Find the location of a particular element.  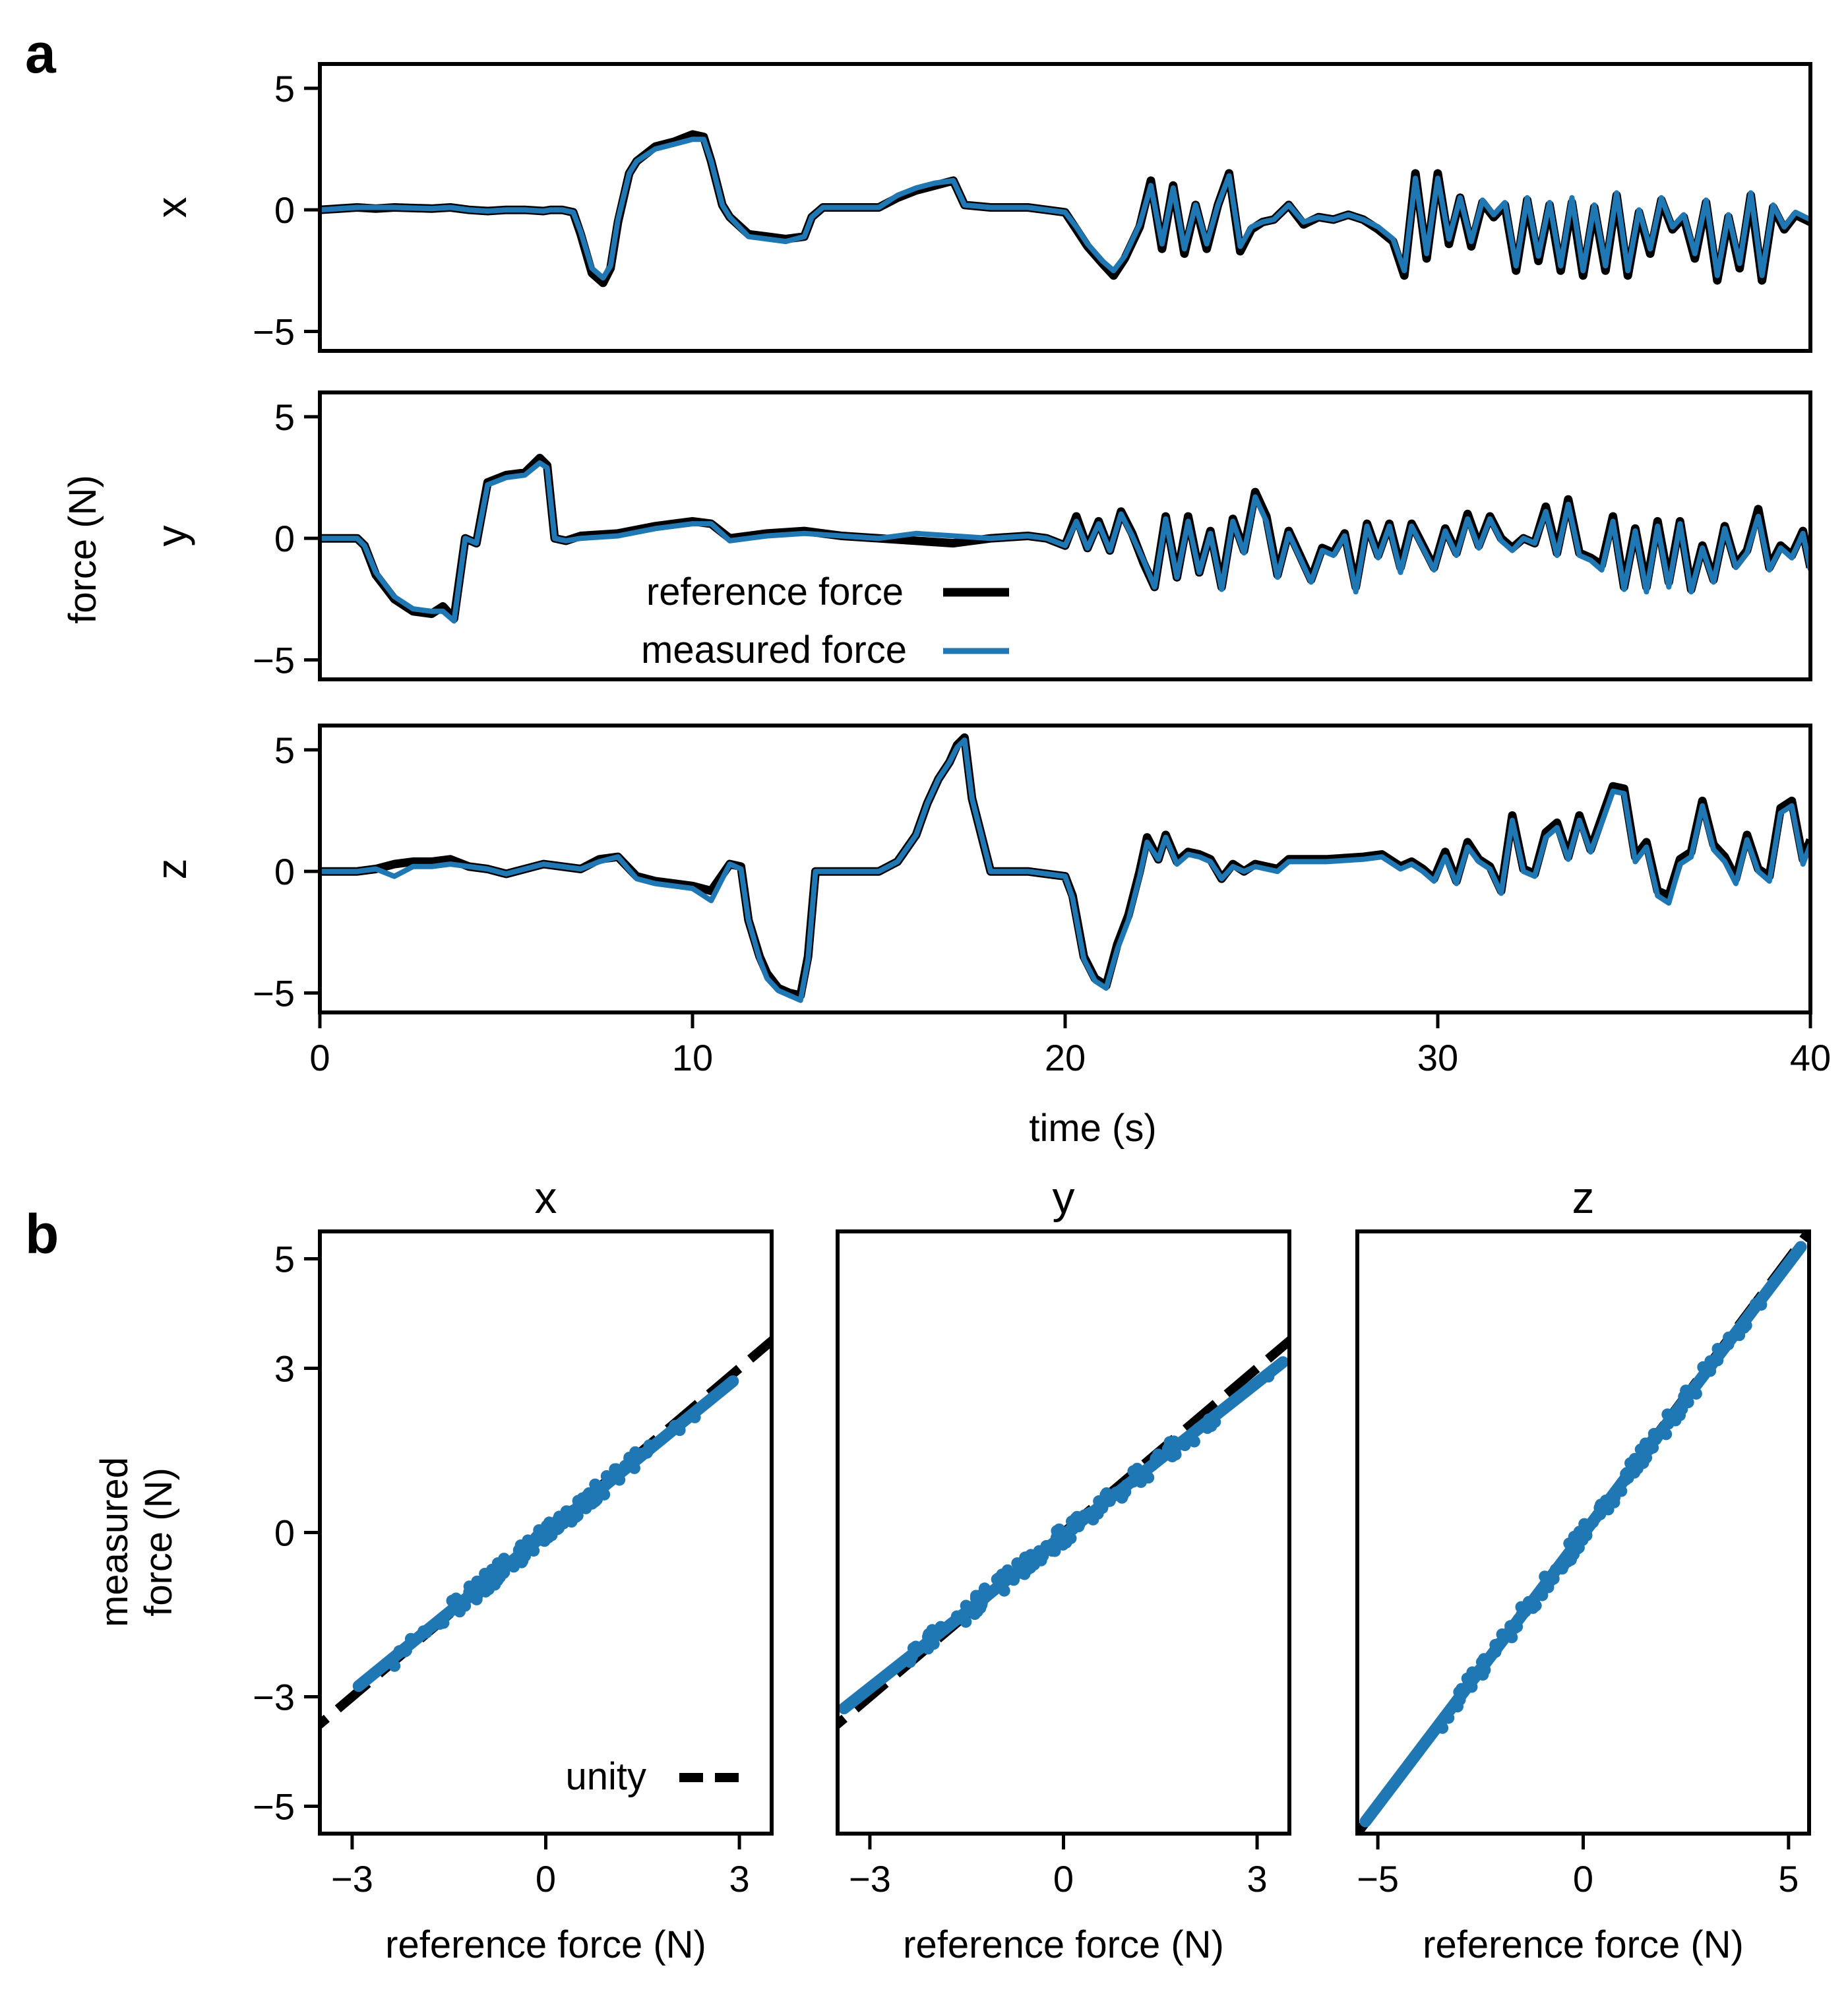

axes-frame-z is located at coordinates (1065, 869).